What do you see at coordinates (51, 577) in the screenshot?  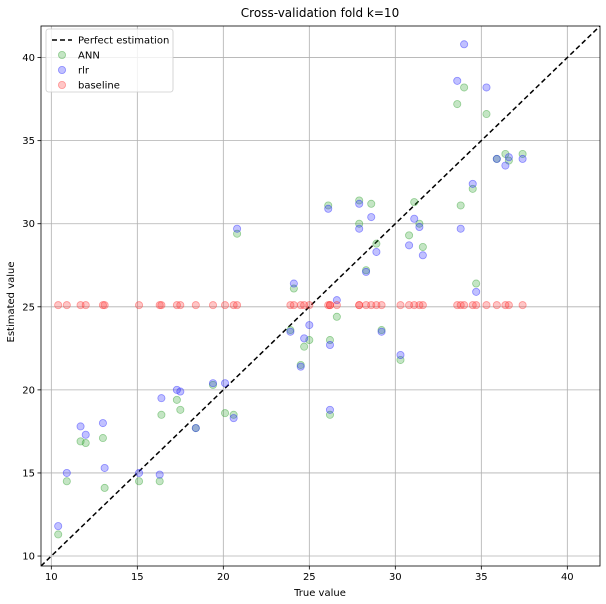 I see `x-tick-label: 10` at bounding box center [51, 577].